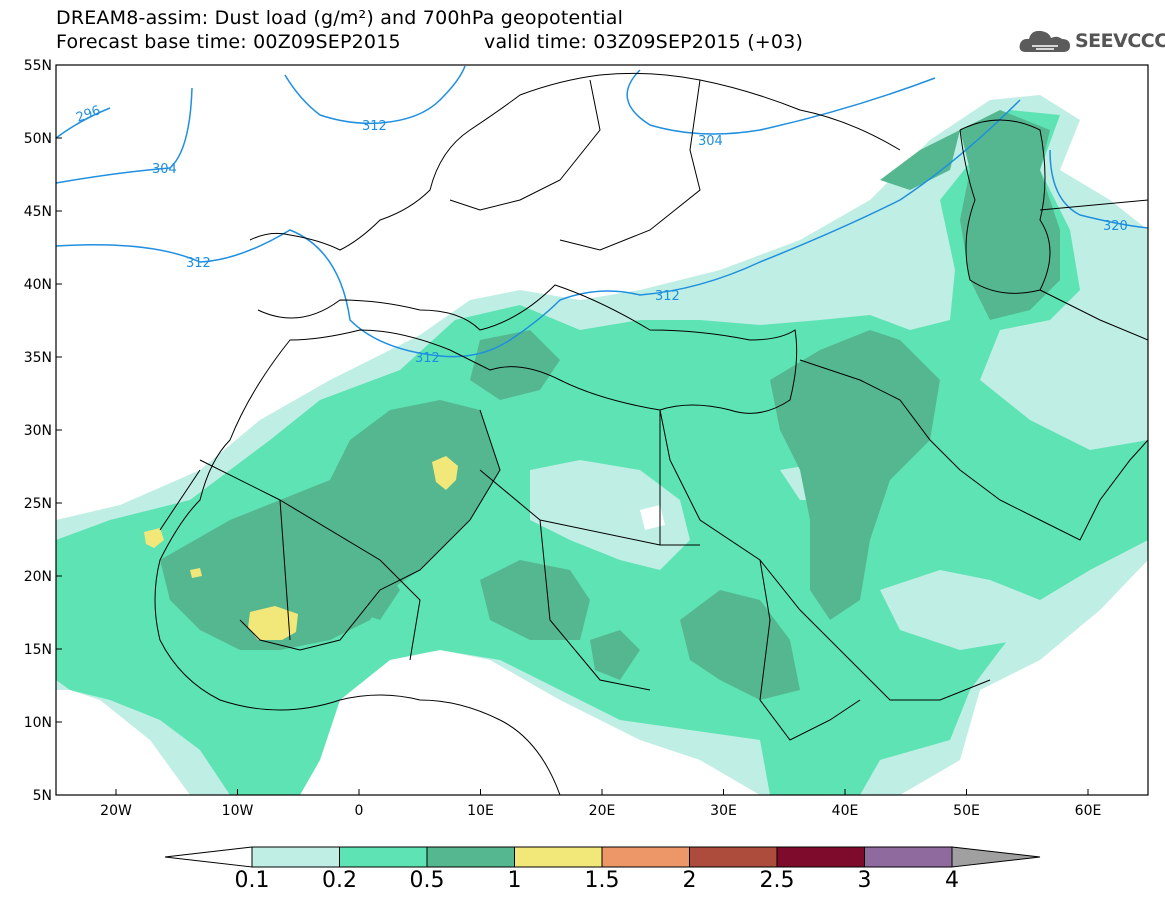  Describe the element at coordinates (38, 577) in the screenshot. I see `lat-label: 20N` at that location.